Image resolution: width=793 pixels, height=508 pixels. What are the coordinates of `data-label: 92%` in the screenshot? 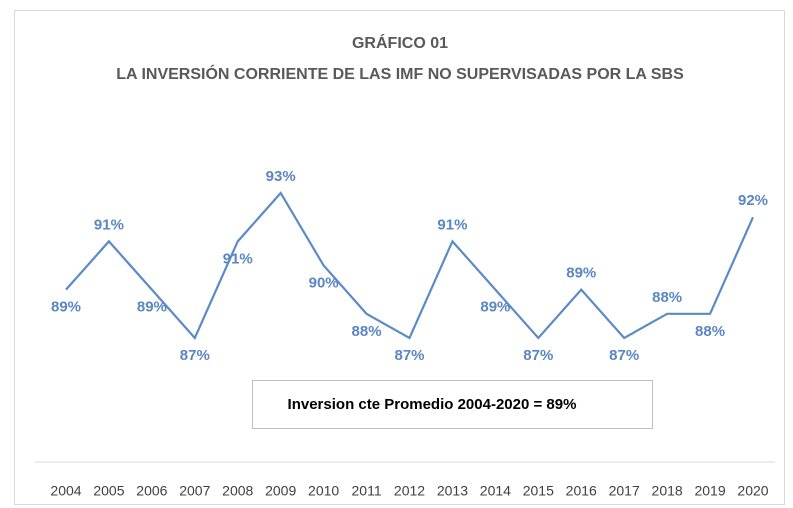 It's located at (753, 200).